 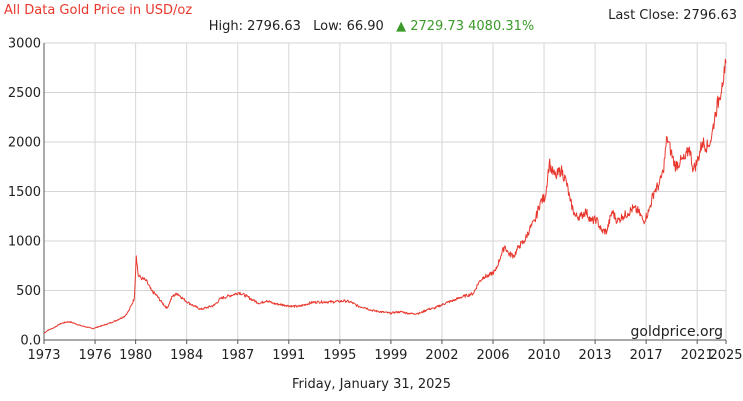 I want to click on y-tick-label: 1000, so click(x=24, y=242).